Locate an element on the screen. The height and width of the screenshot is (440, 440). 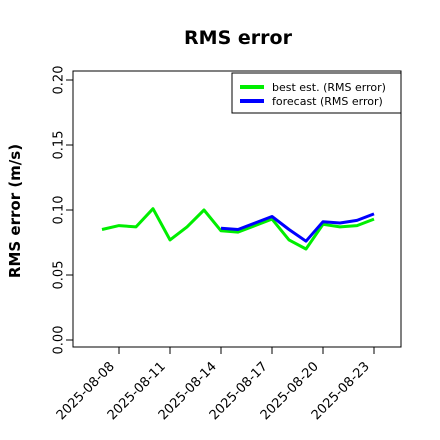
y-tick-label: 0.20 is located at coordinates (59, 80).